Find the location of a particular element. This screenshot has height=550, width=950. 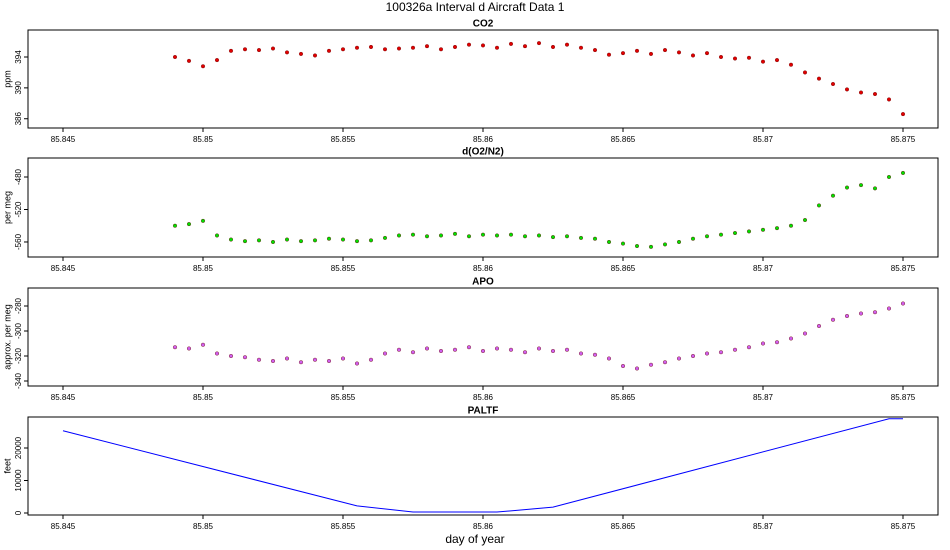

panel-title: d(O2/N2) is located at coordinates (483, 152).